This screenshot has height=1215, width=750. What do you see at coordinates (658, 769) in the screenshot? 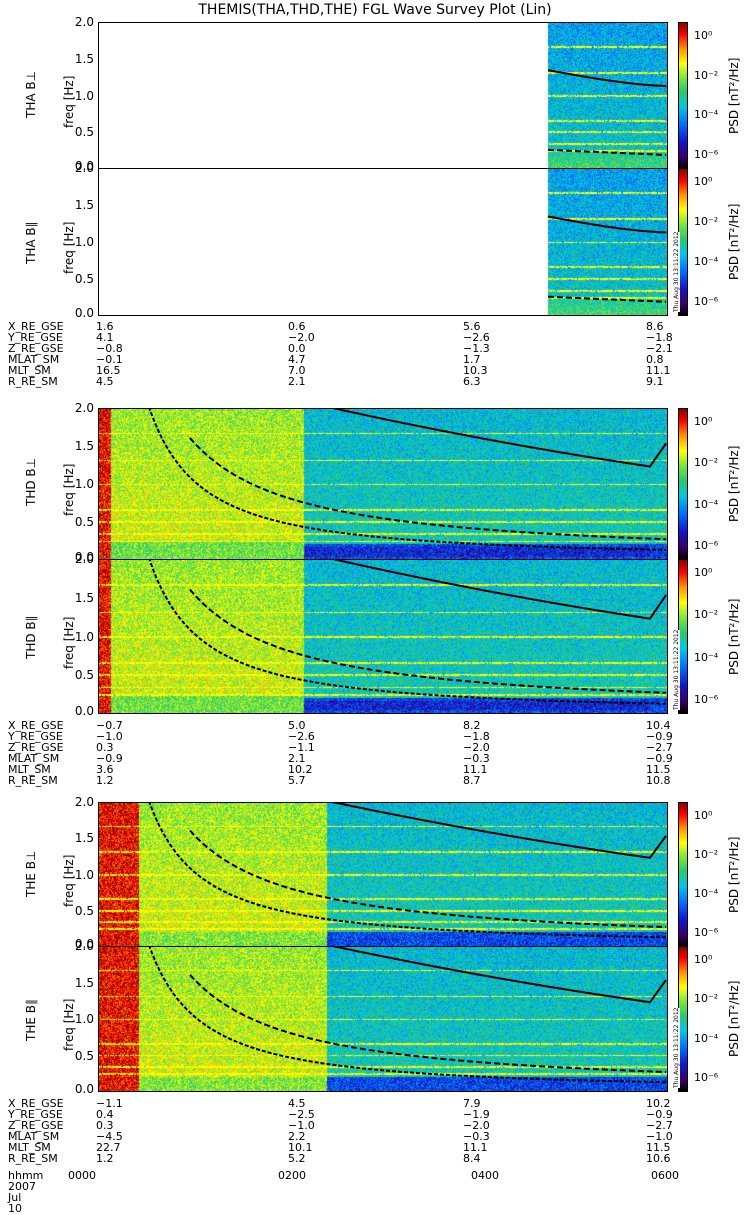
I see `ephemeris-value: 11.5` at bounding box center [658, 769].